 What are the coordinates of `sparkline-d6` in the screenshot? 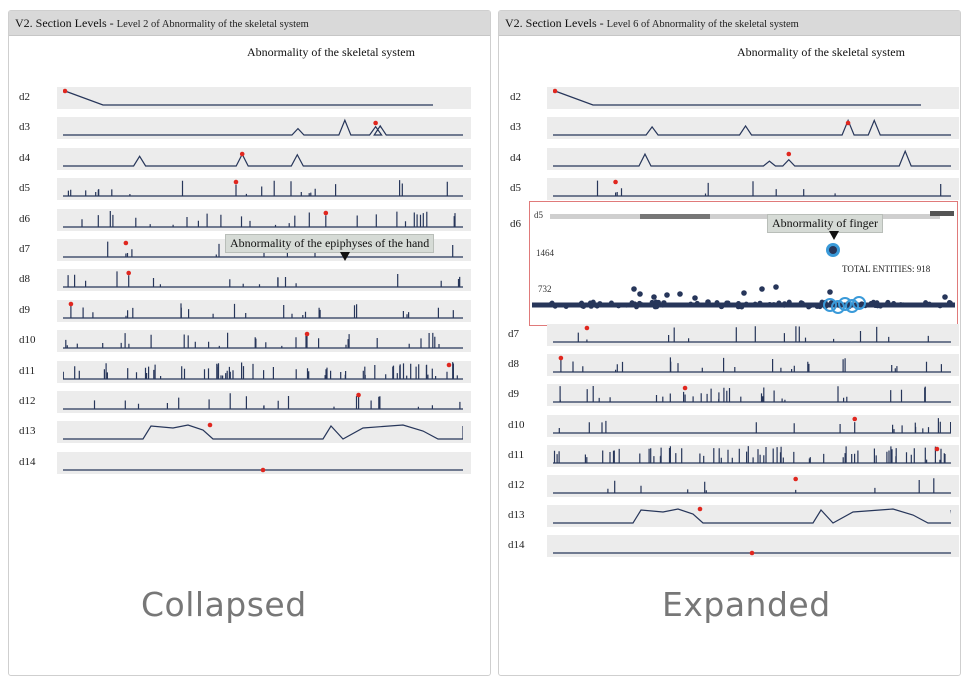 It's located at (263, 220).